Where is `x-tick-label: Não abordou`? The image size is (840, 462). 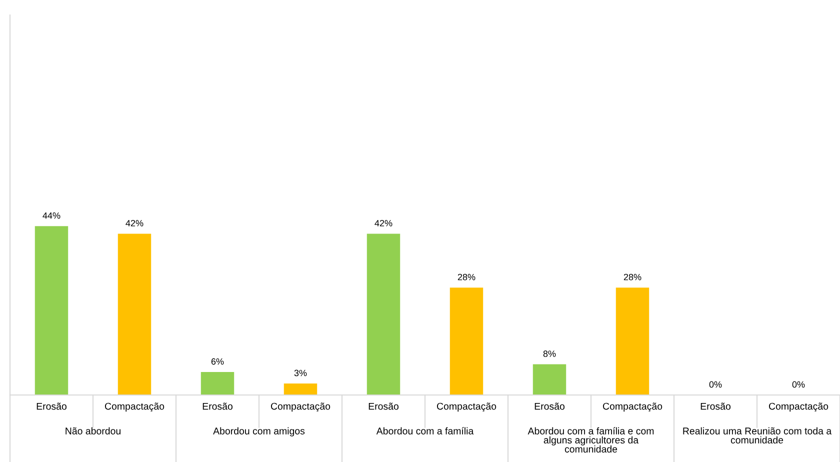
x-tick-label: Não abordou is located at coordinates (93, 430).